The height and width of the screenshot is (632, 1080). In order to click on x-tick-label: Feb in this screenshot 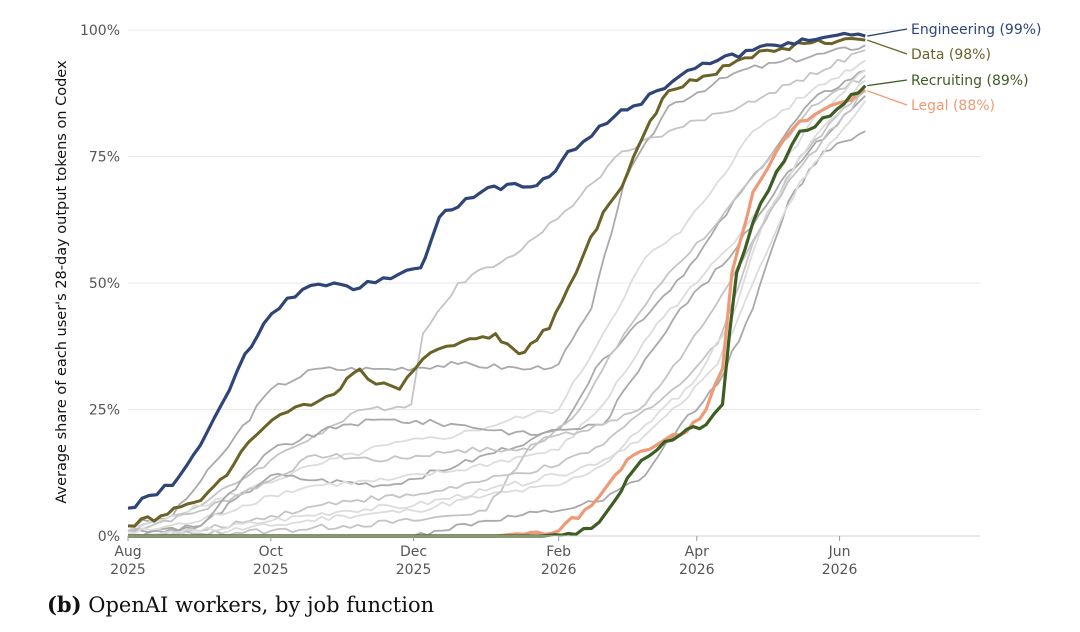, I will do `click(558, 552)`.